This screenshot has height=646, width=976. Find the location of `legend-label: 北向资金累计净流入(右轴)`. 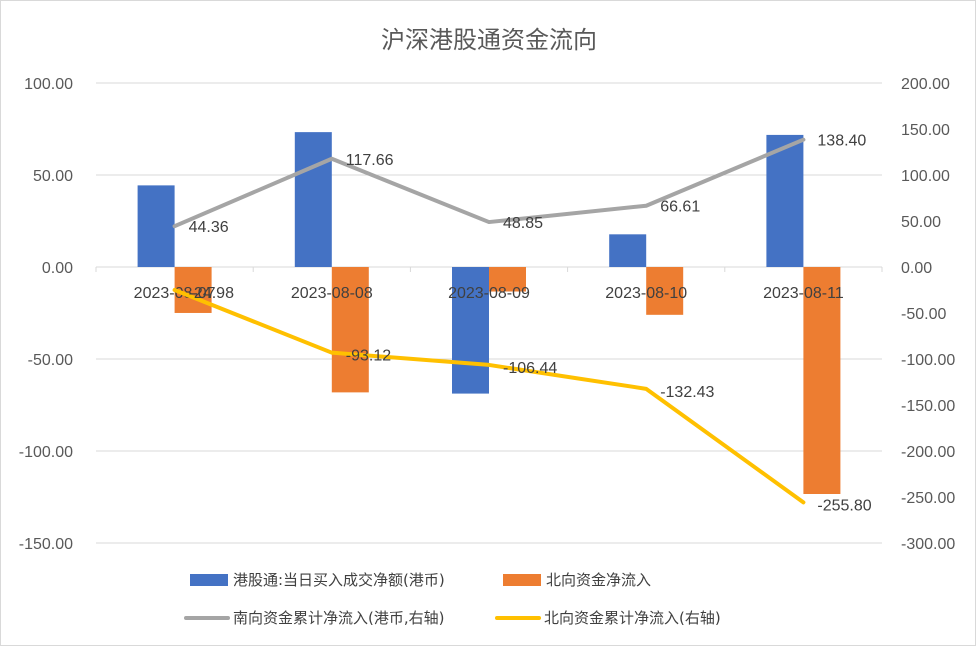

legend-label: 北向资金累计净流入(右轴) is located at coordinates (632, 618).